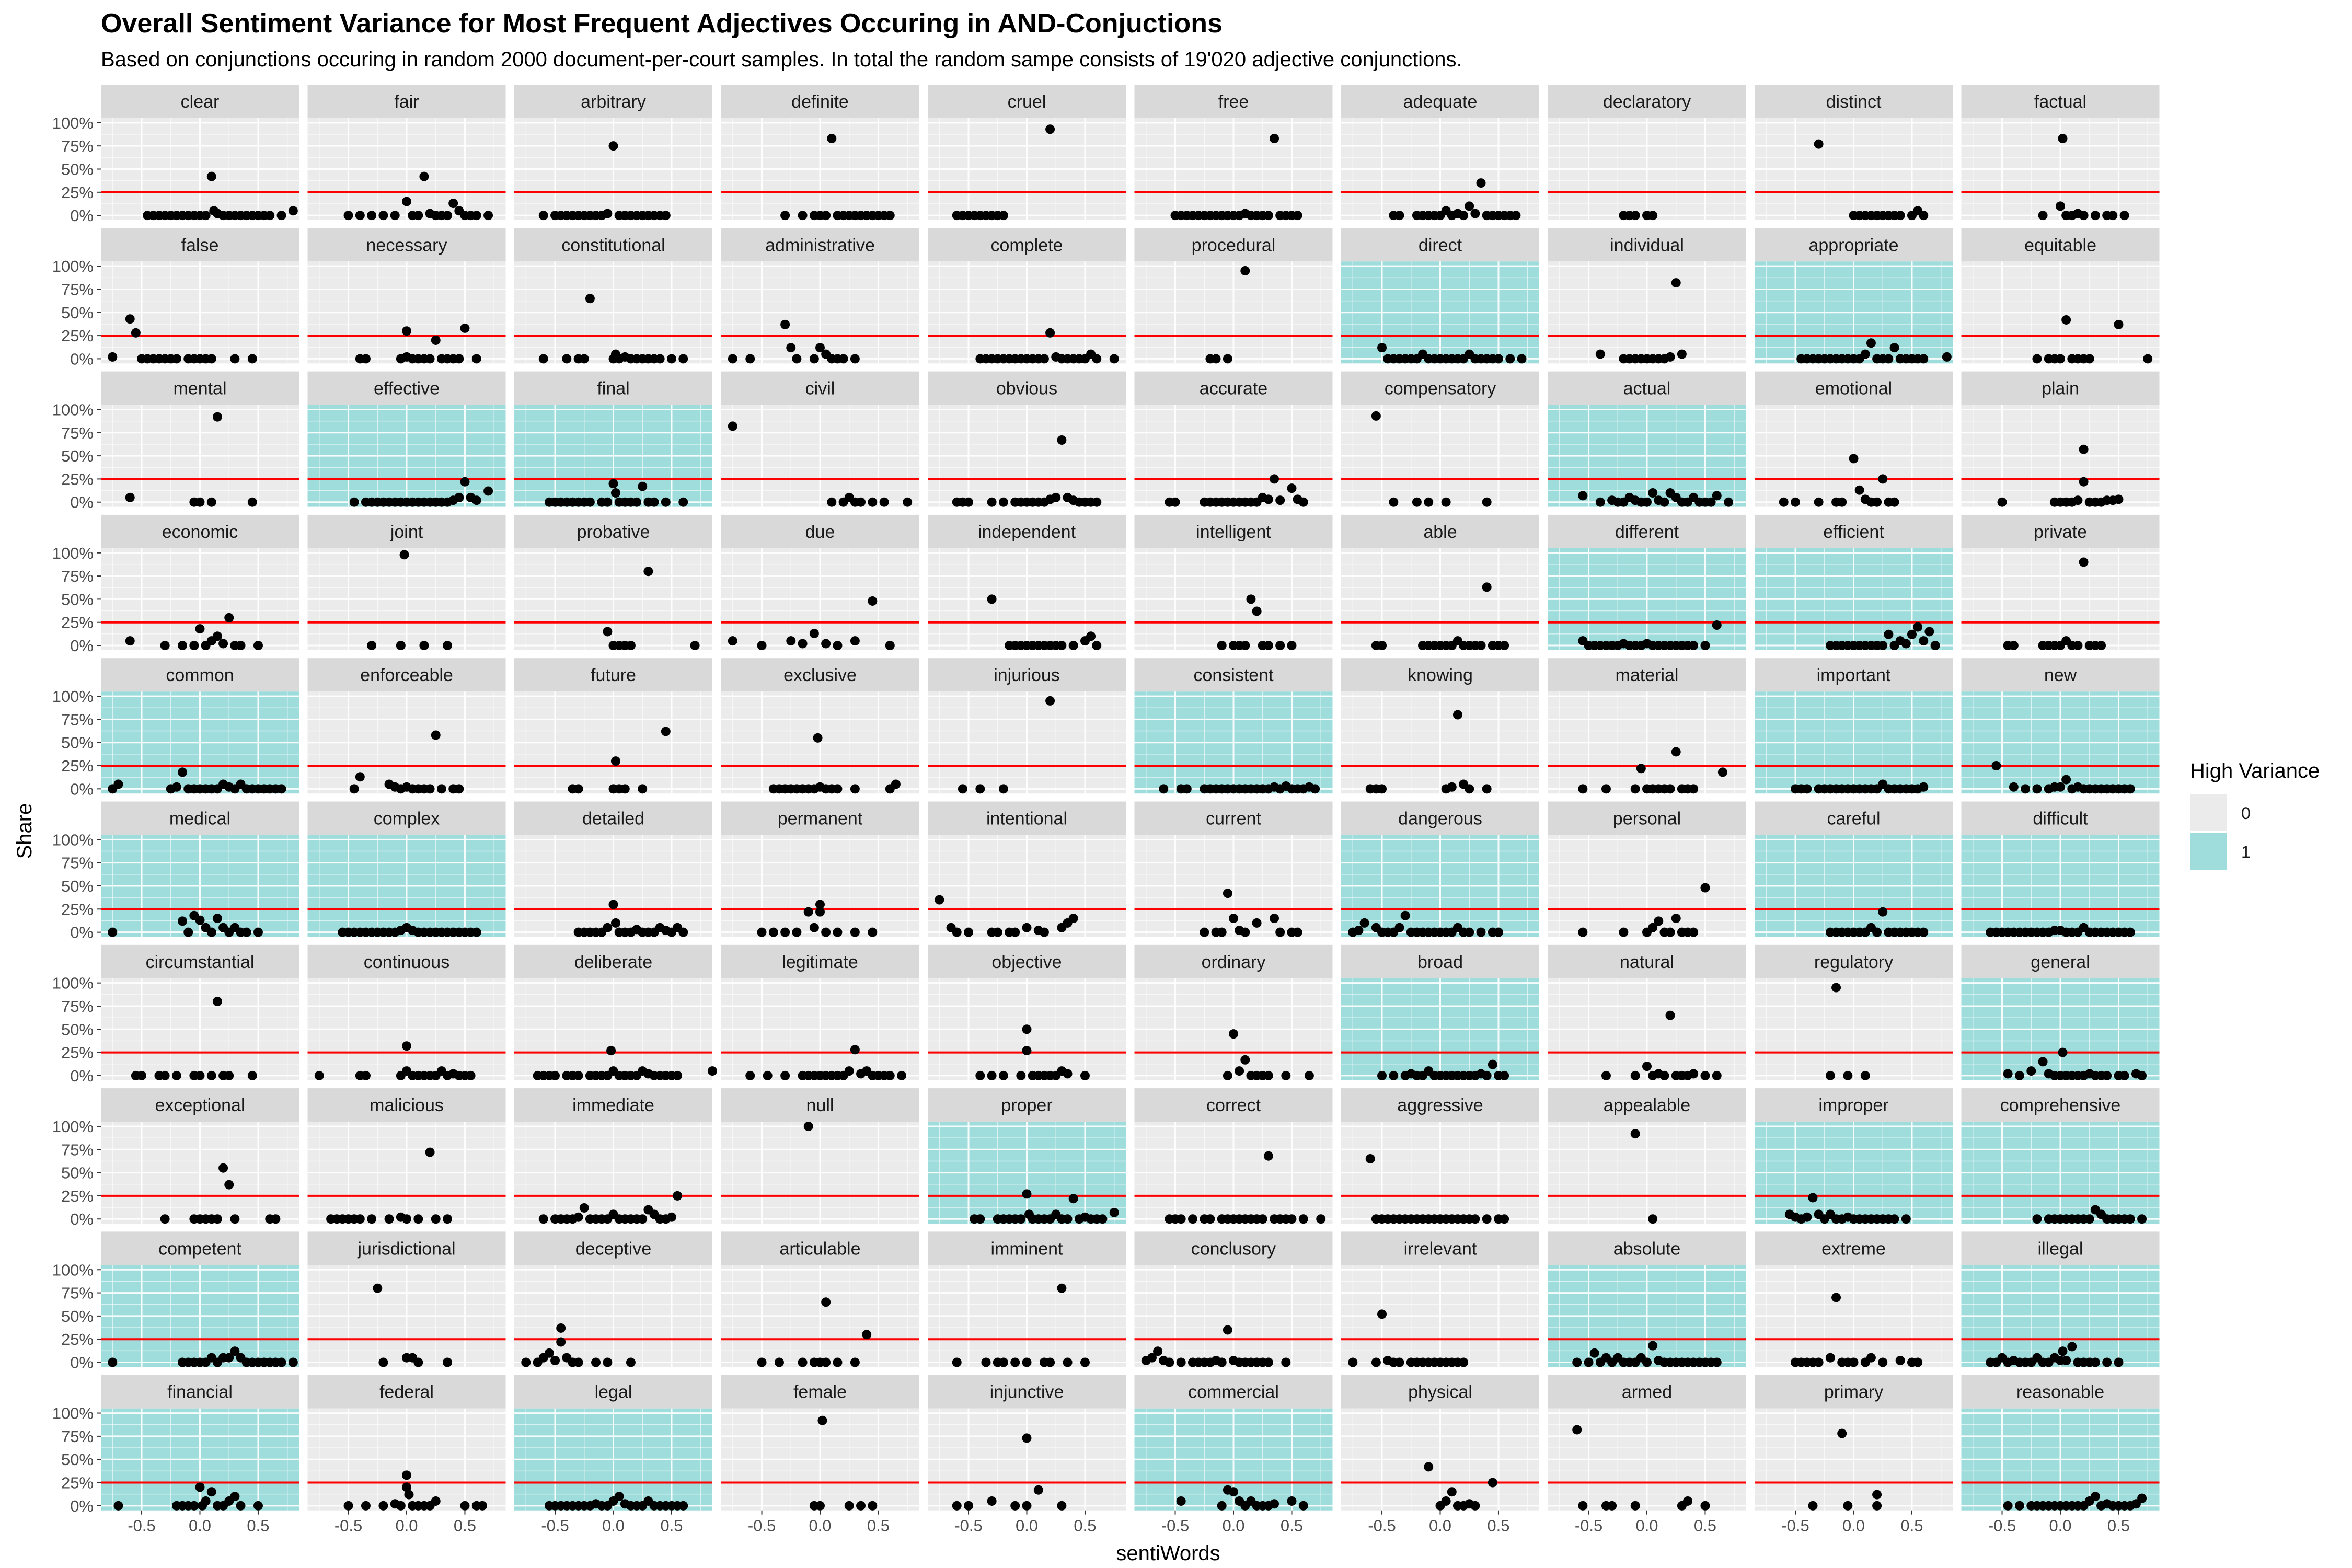 This screenshot has width=2352, height=1568. I want to click on facet-panel-medical: medical, so click(200, 869).